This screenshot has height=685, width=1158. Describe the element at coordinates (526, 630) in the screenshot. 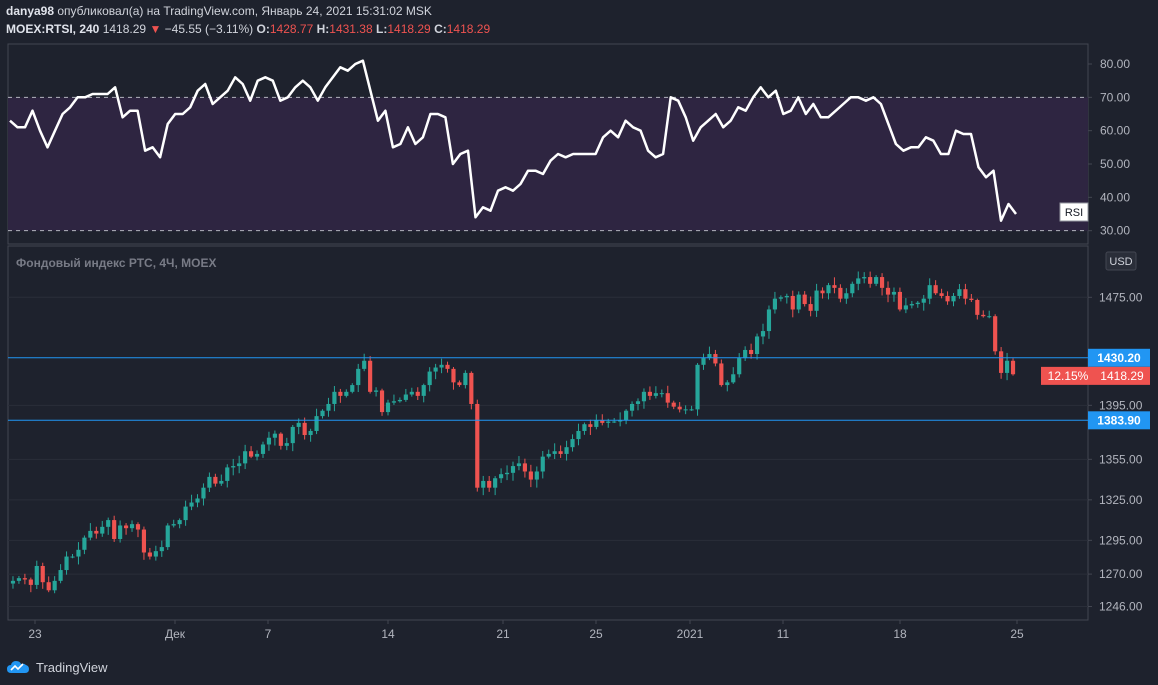

I see `time-axis: 23 Дек 7 14 21 25 2021 11 18 25` at that location.